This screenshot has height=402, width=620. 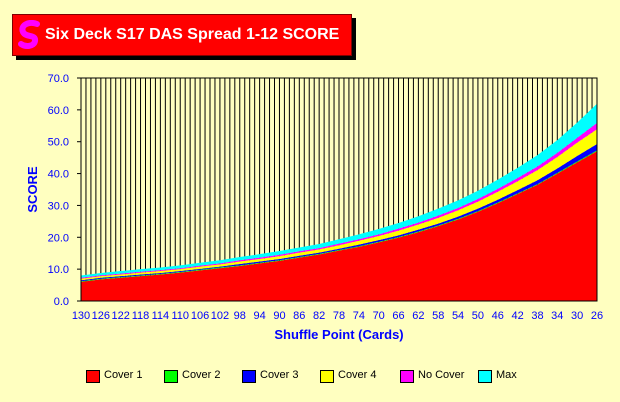 I want to click on x-tick-label: 78, so click(x=339, y=316).